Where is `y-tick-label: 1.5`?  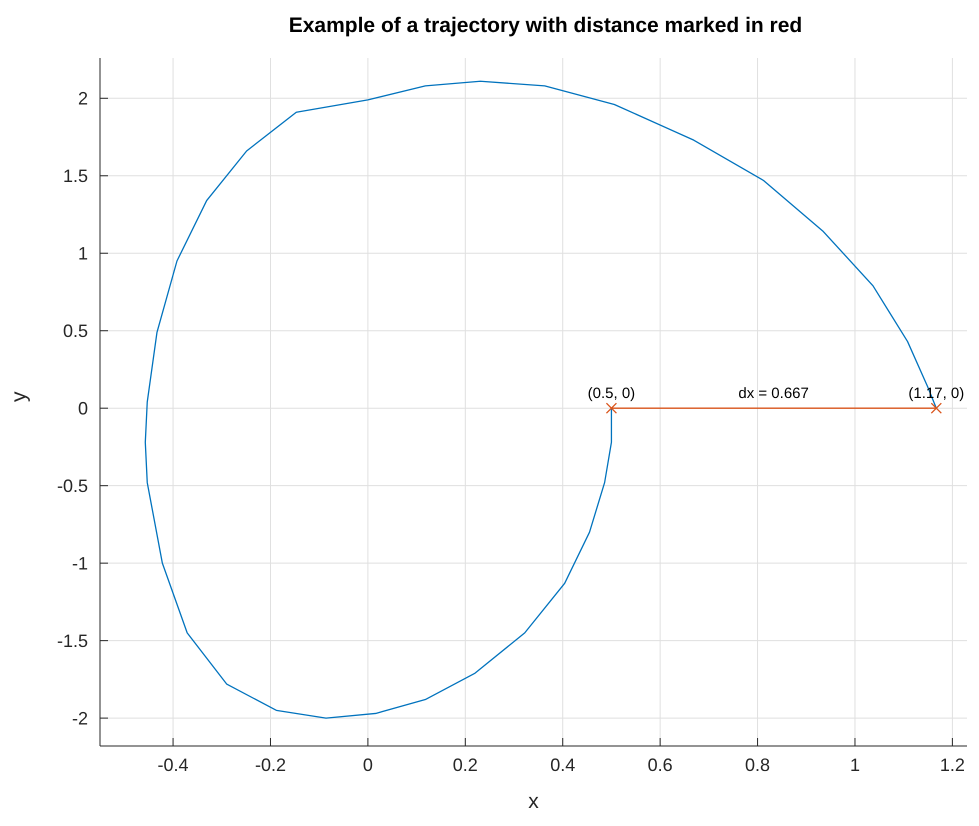 y-tick-label: 1.5 is located at coordinates (75, 176).